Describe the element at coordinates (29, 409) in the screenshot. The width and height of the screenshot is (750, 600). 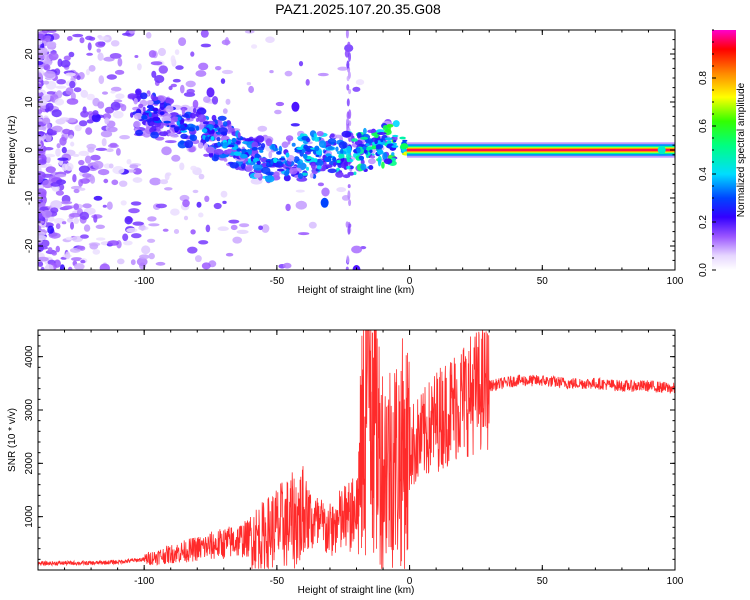
I see `y-tick-label: 3000` at that location.